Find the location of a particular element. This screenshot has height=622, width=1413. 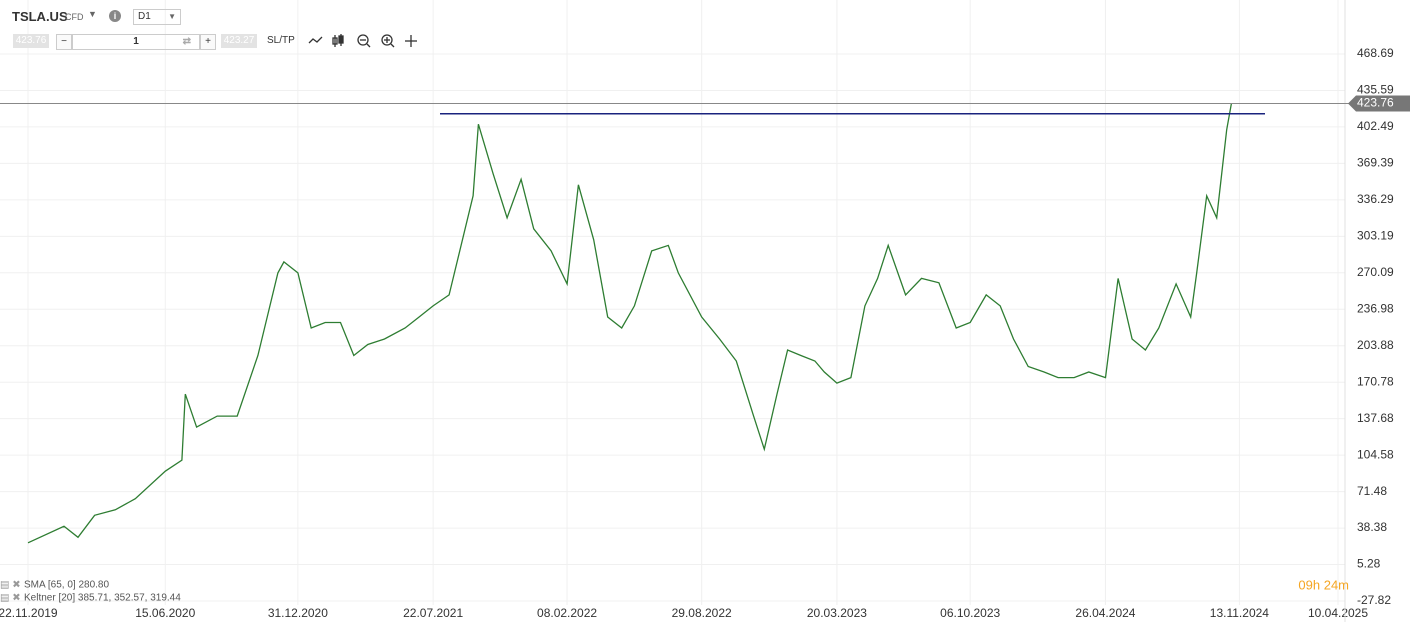

symbol: TSLA.US is located at coordinates (40, 16).